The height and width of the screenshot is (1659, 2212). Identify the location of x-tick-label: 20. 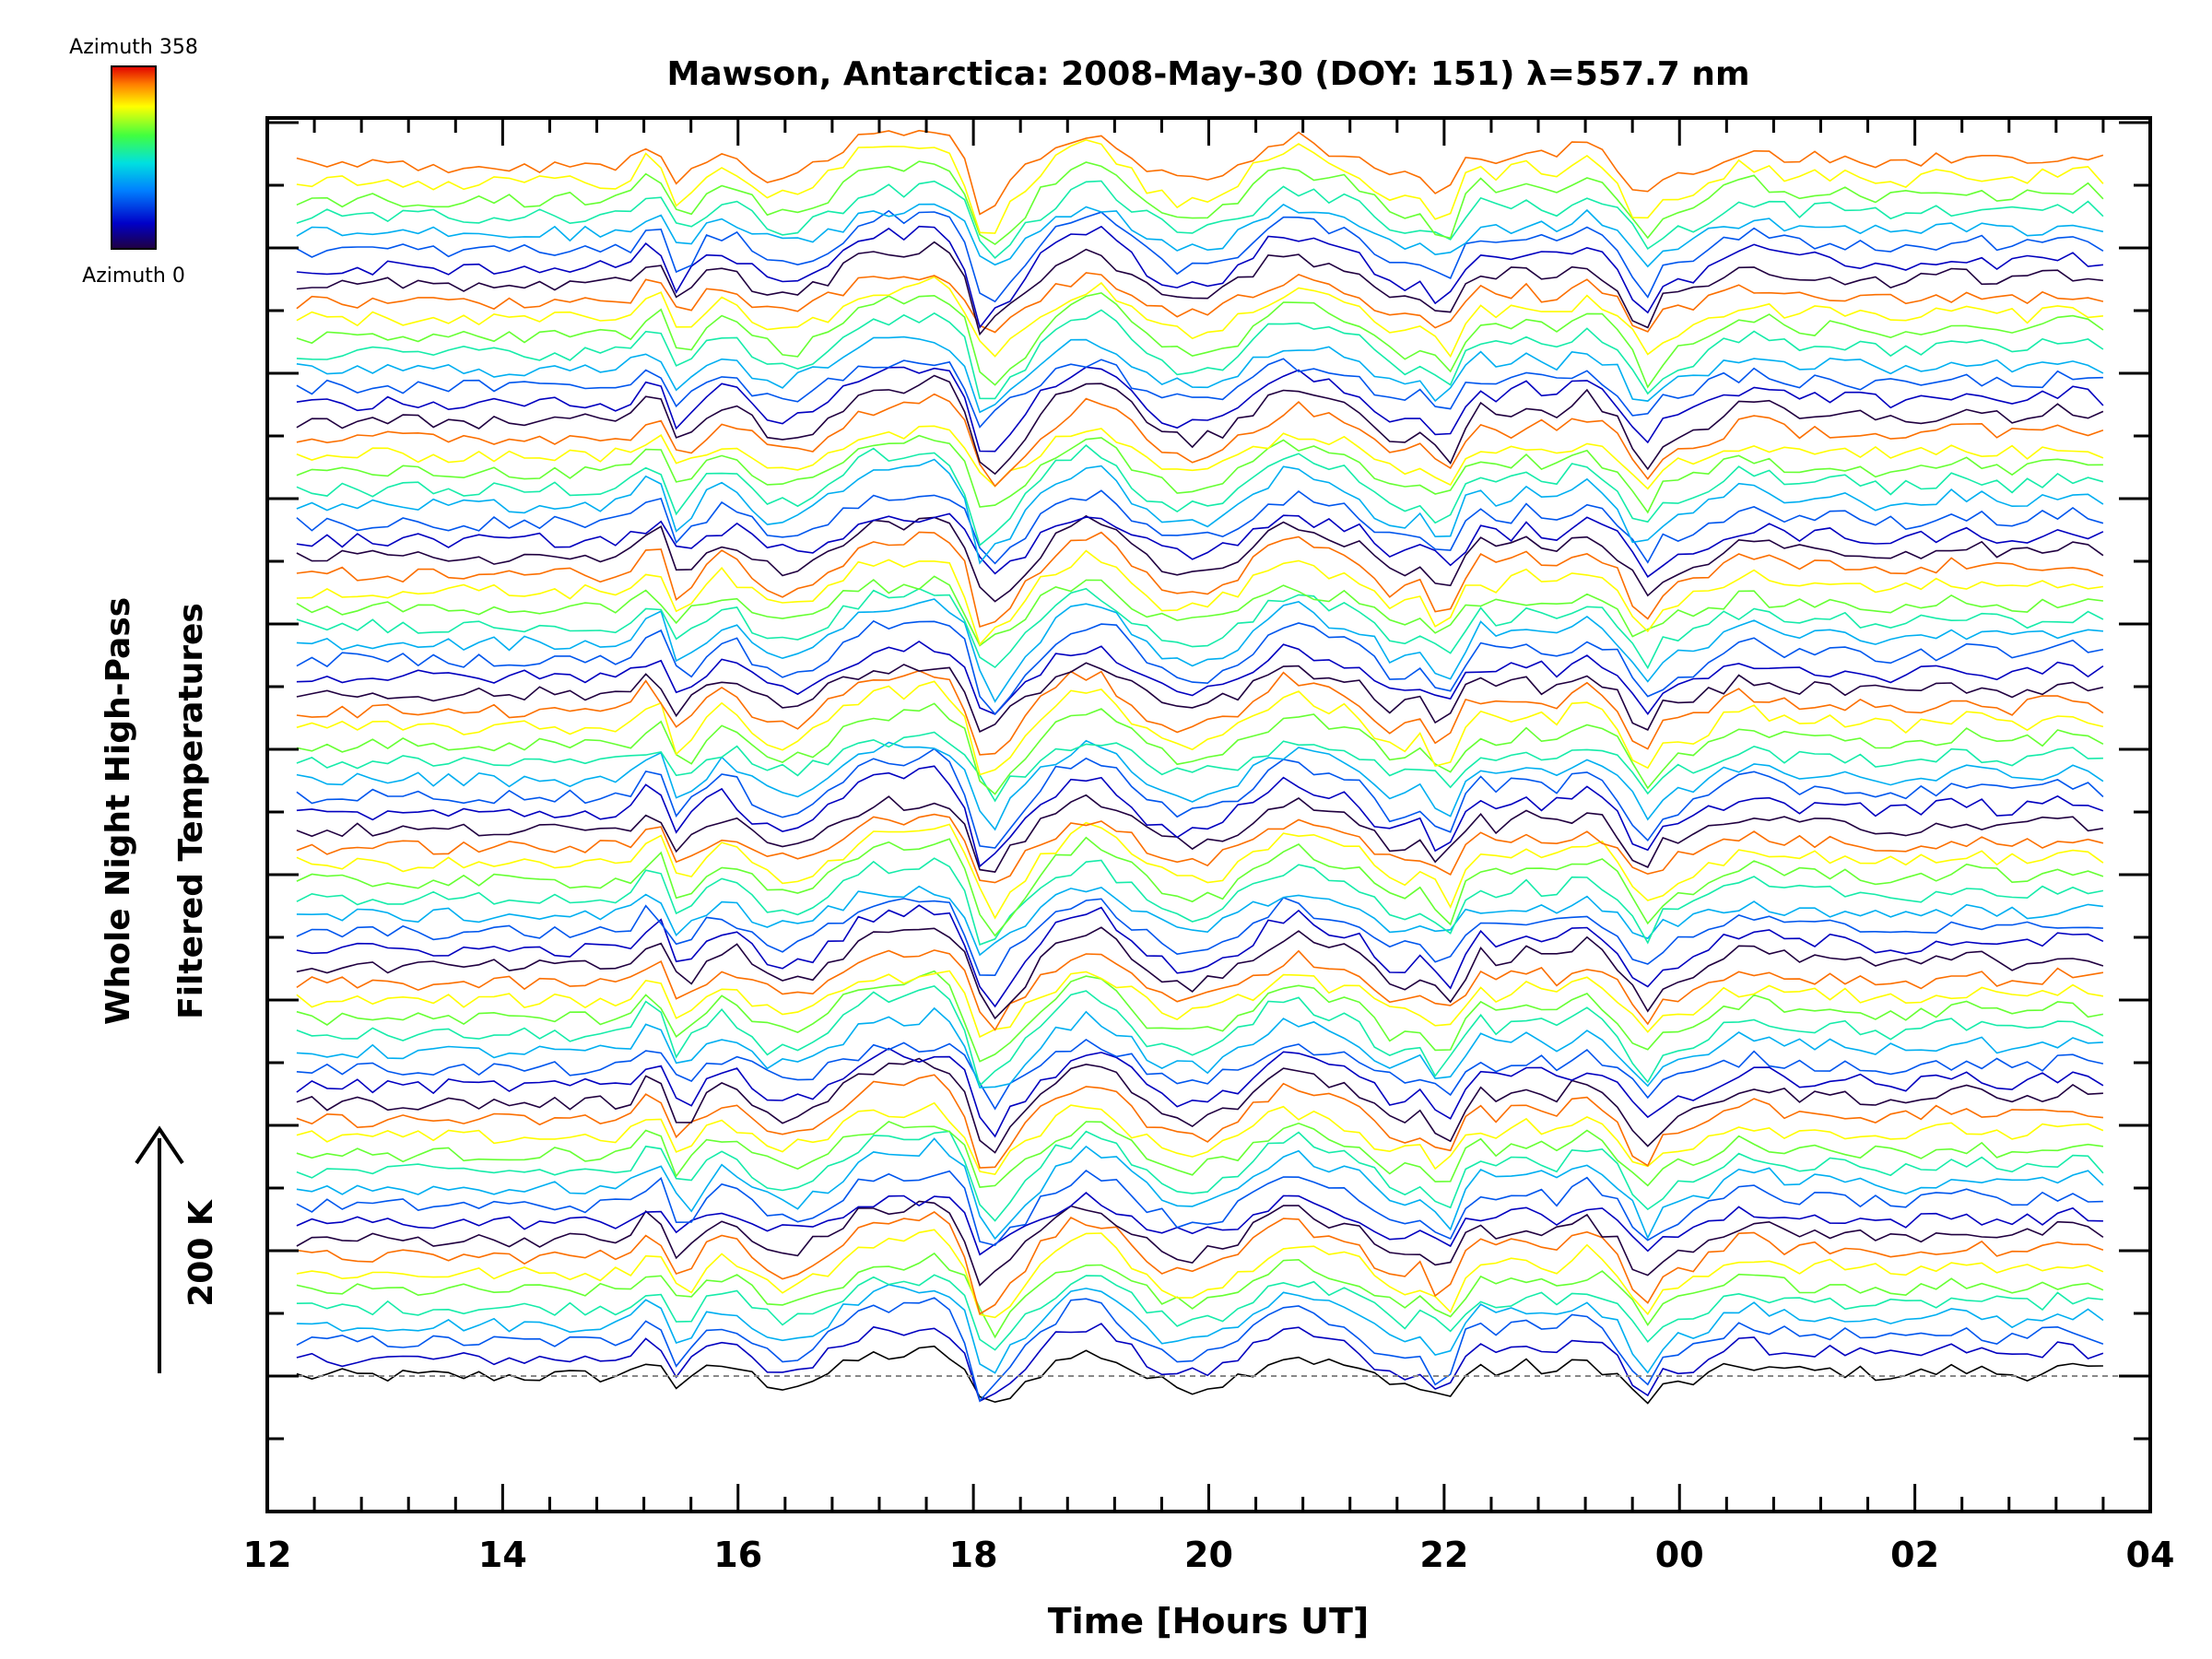
(1208, 1555).